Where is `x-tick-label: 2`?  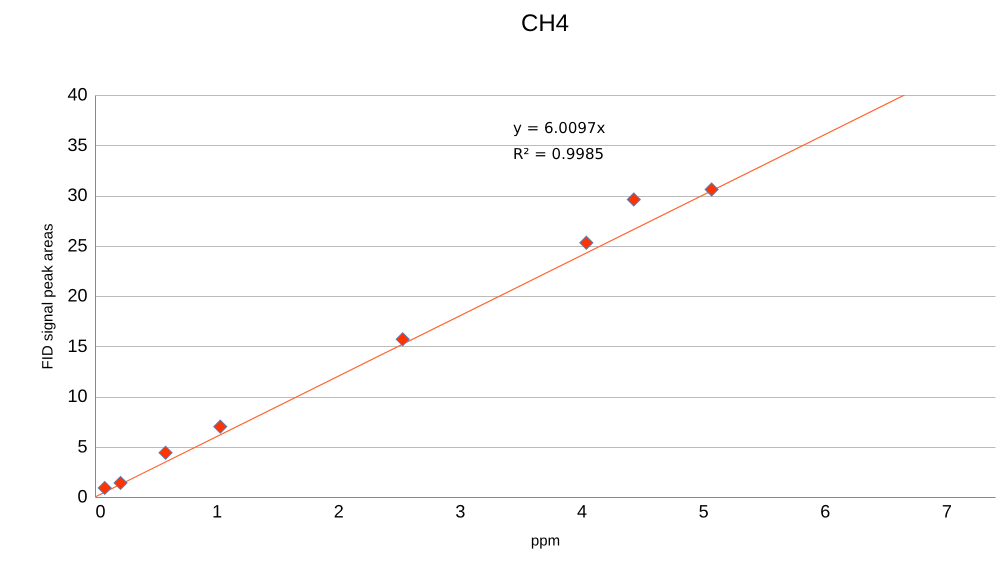
x-tick-label: 2 is located at coordinates (339, 512).